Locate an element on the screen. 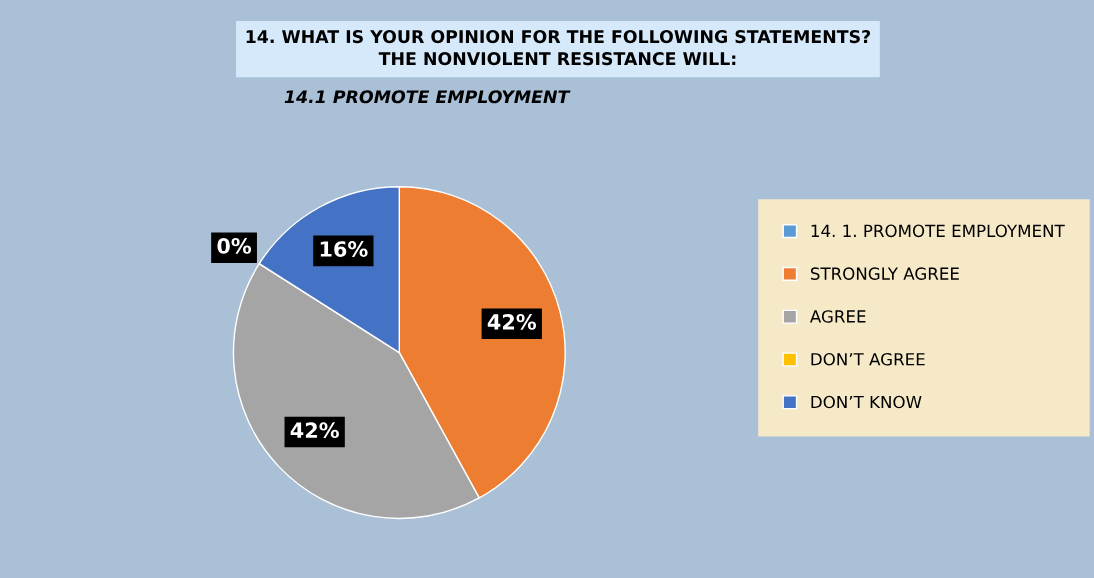 This screenshot has height=578, width=1094. legend-label: DON’T AGREE is located at coordinates (868, 359).